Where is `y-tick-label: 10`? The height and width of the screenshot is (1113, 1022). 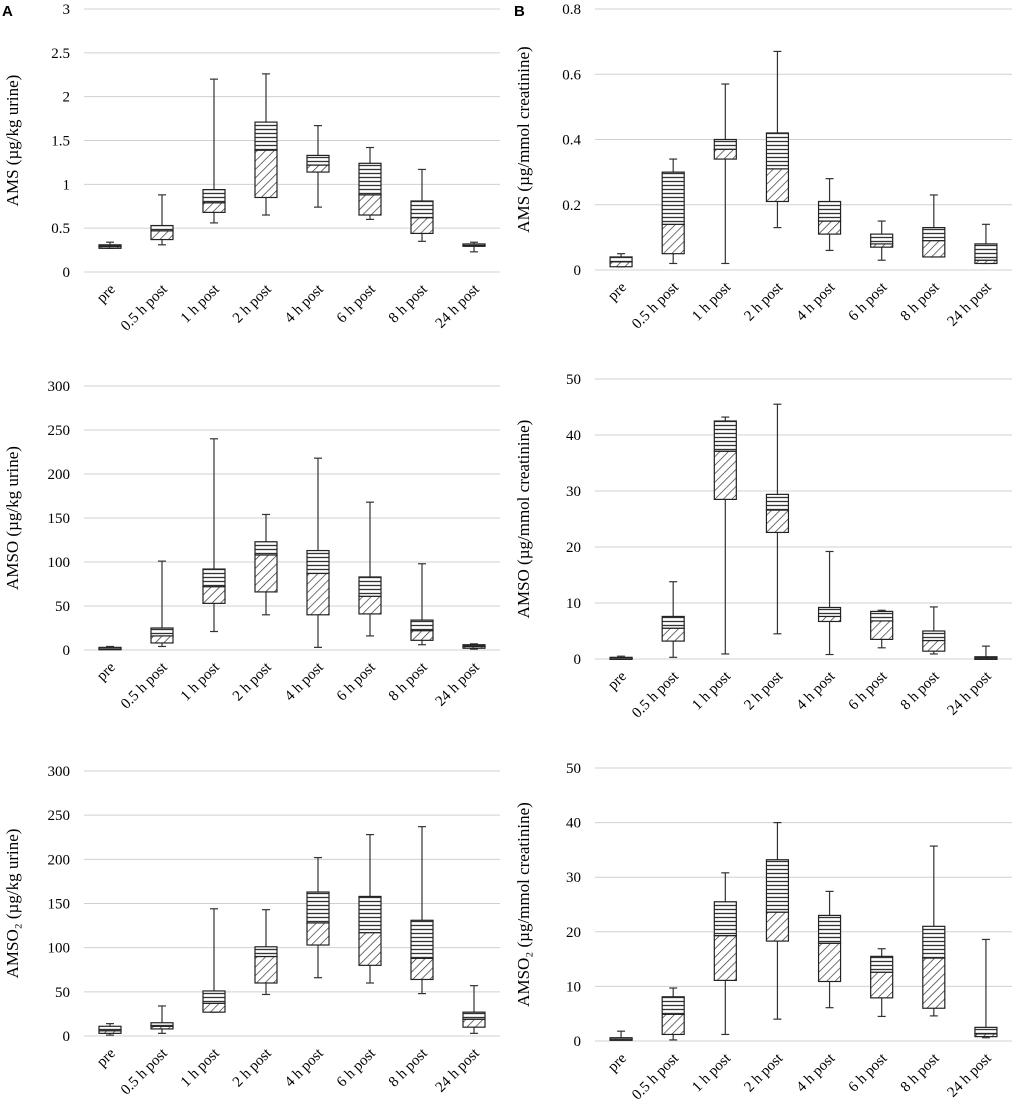 y-tick-label: 10 is located at coordinates (573, 604).